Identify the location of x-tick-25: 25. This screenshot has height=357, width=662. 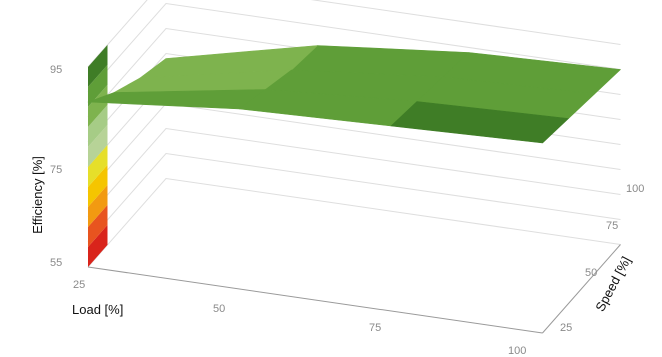
(79, 285).